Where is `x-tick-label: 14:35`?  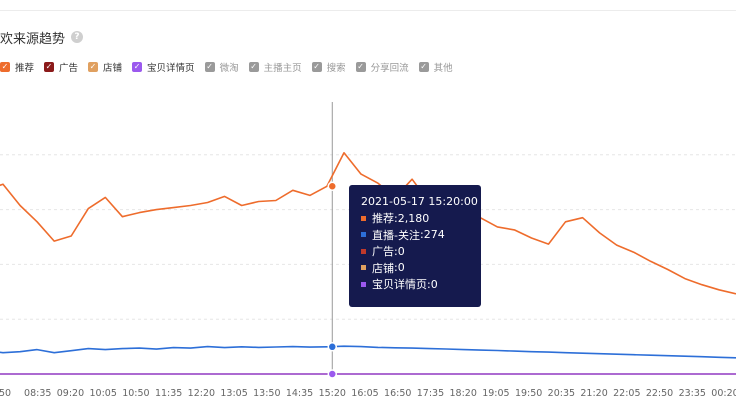 x-tick-label: 14:35 is located at coordinates (299, 393).